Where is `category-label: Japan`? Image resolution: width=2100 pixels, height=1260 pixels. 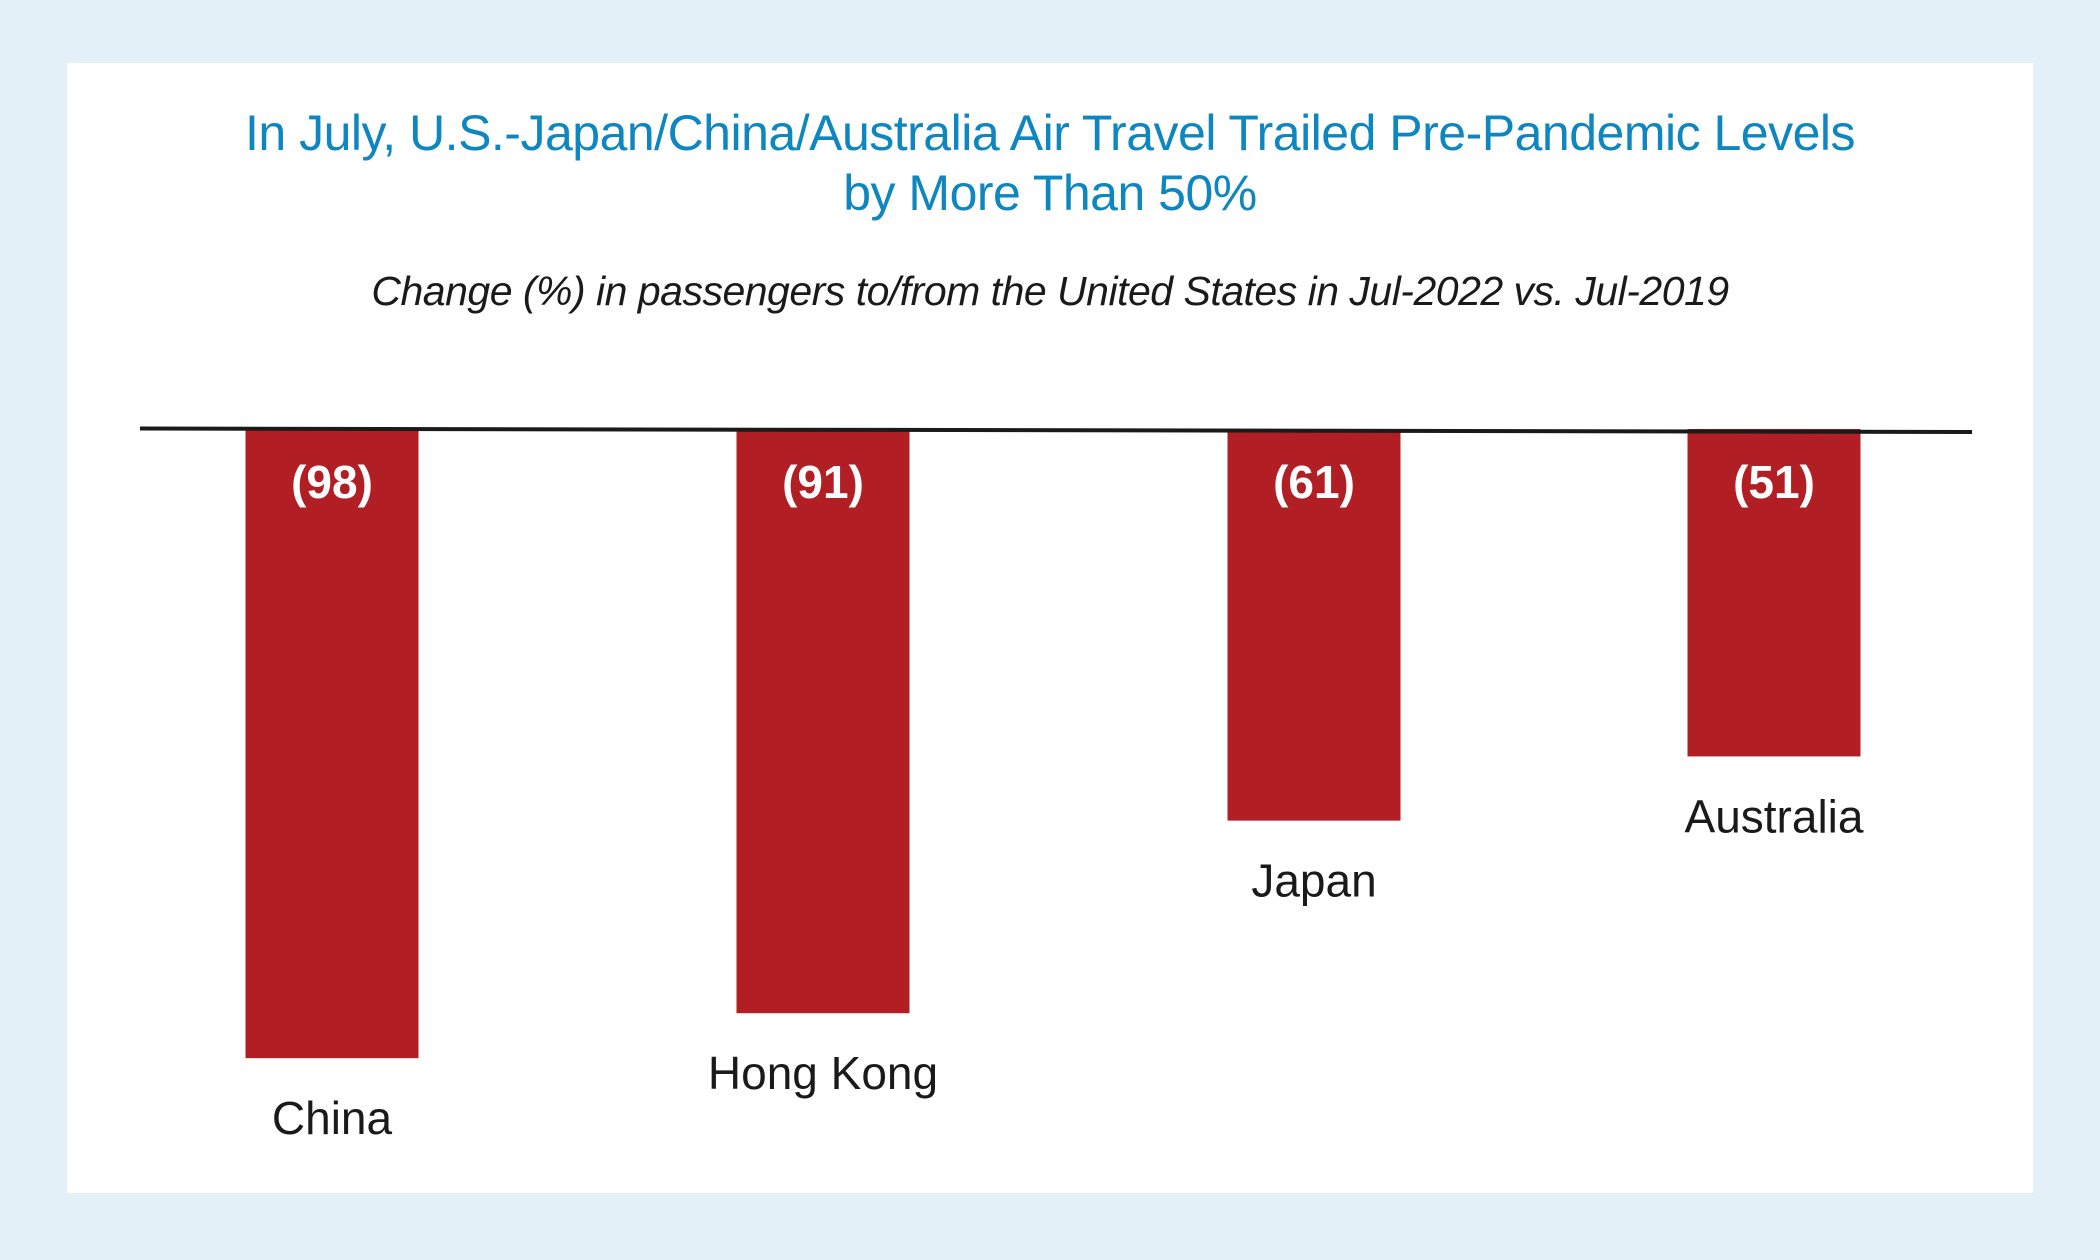
category-label: Japan is located at coordinates (1313, 881).